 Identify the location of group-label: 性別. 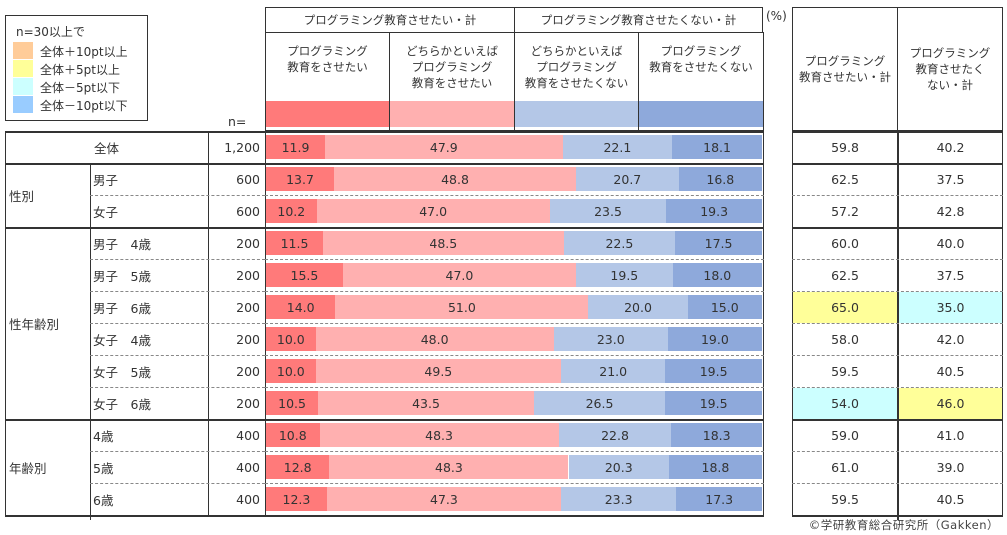
(22, 196).